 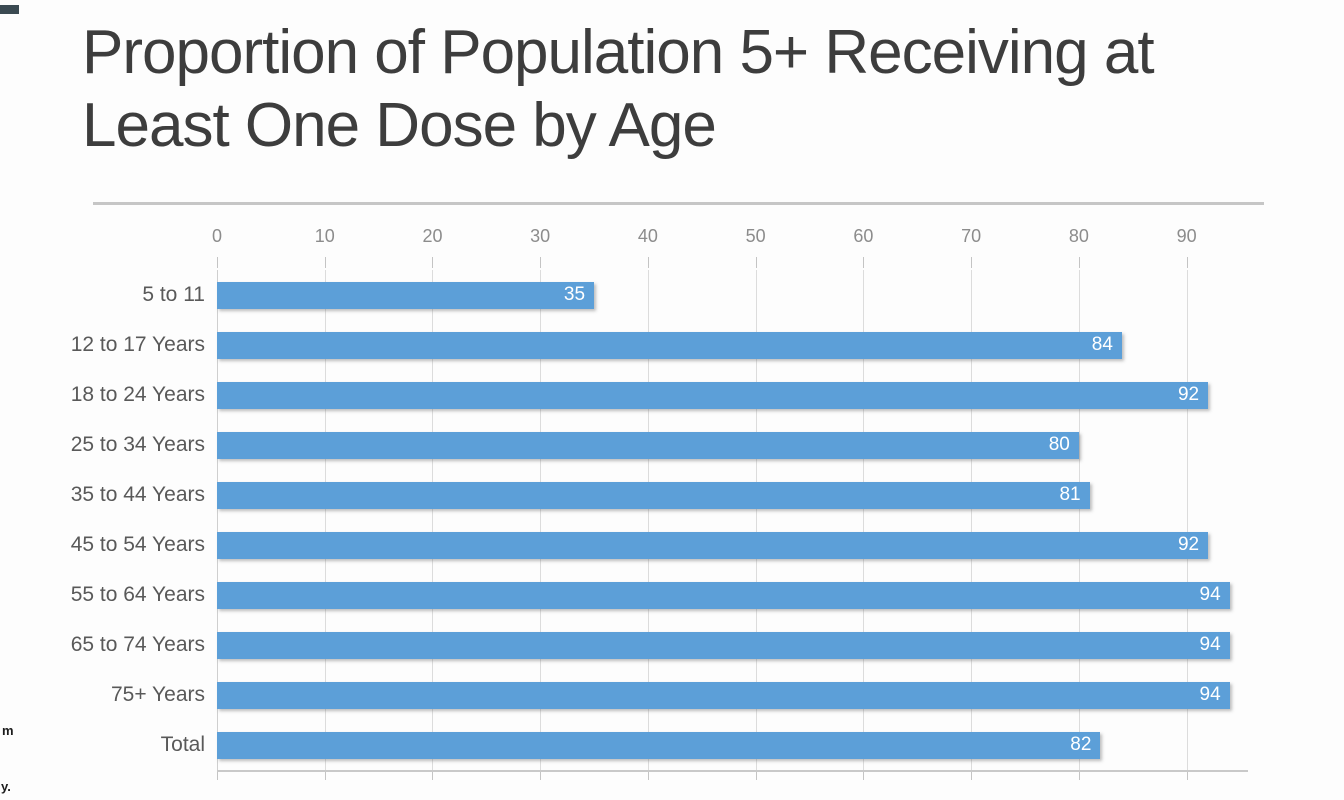 I want to click on category-label: 12 to 17 Years, so click(x=137, y=344).